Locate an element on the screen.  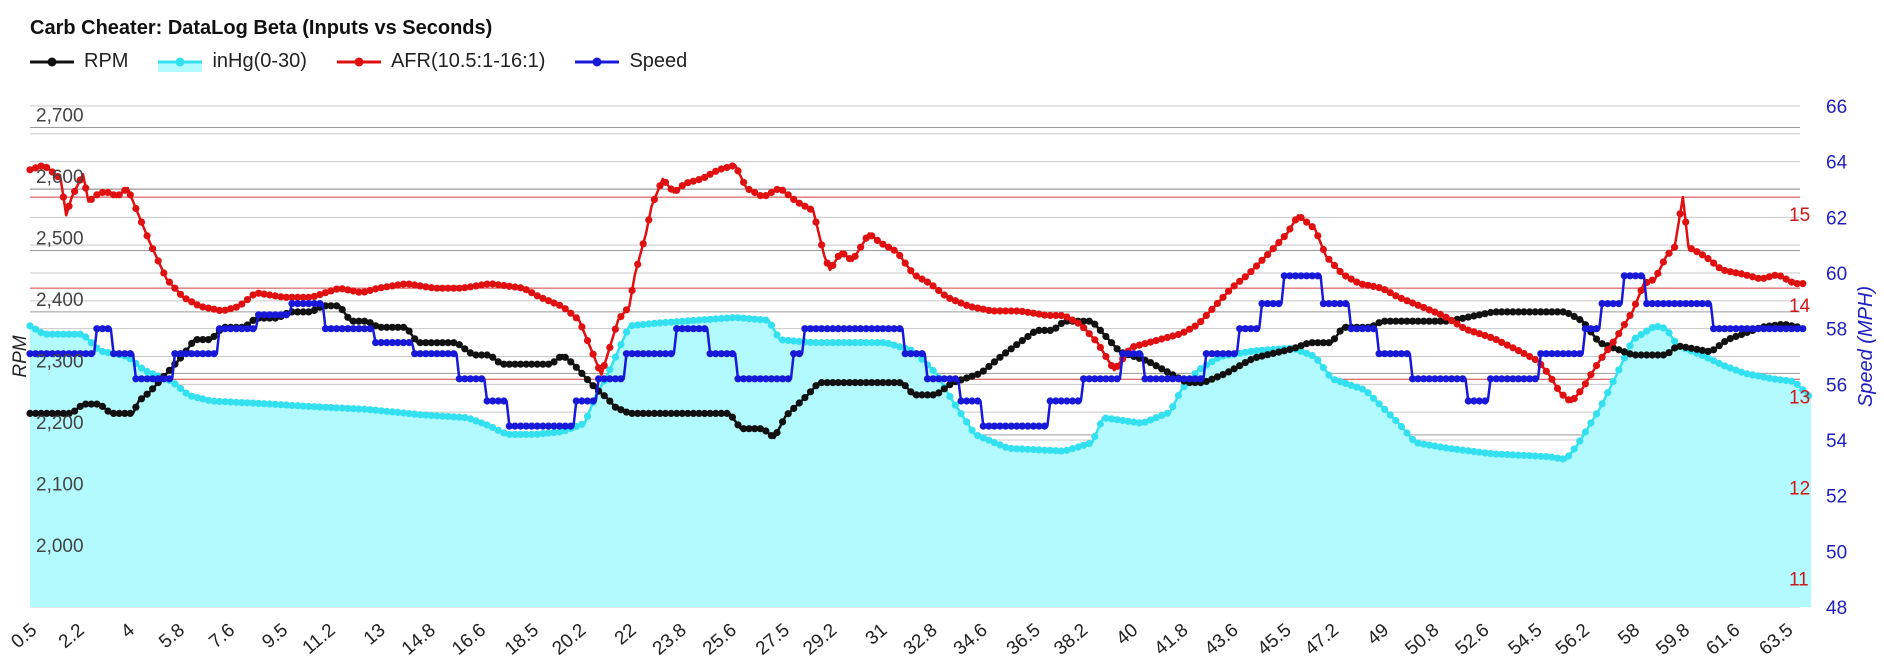
right-tick-label: 58 is located at coordinates (1836, 330).